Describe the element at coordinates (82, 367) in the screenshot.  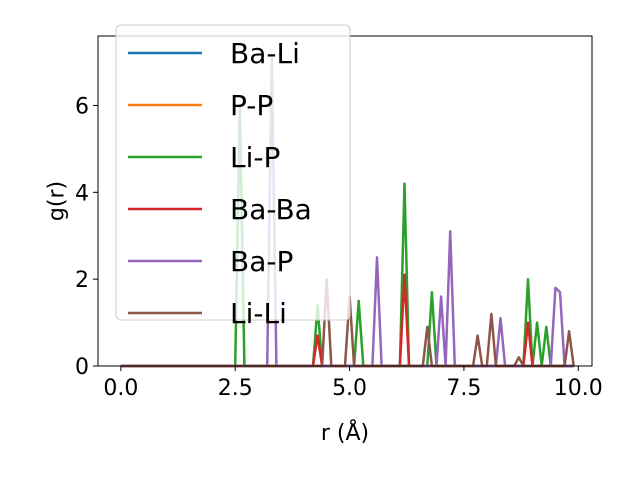
I see `y-tick-label: 0` at that location.